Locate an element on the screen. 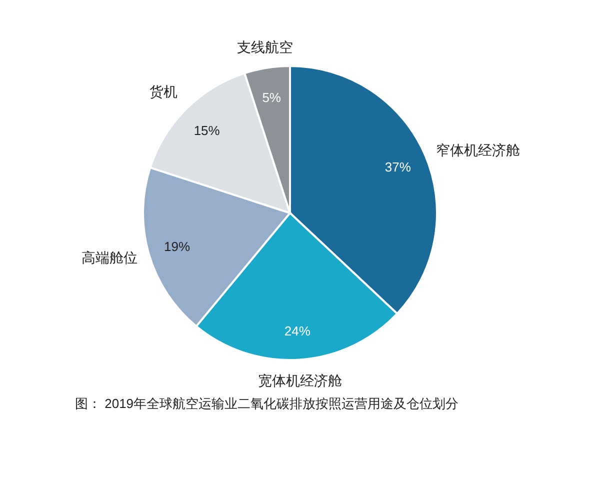  slice-label: 高端舱位 is located at coordinates (109, 257).